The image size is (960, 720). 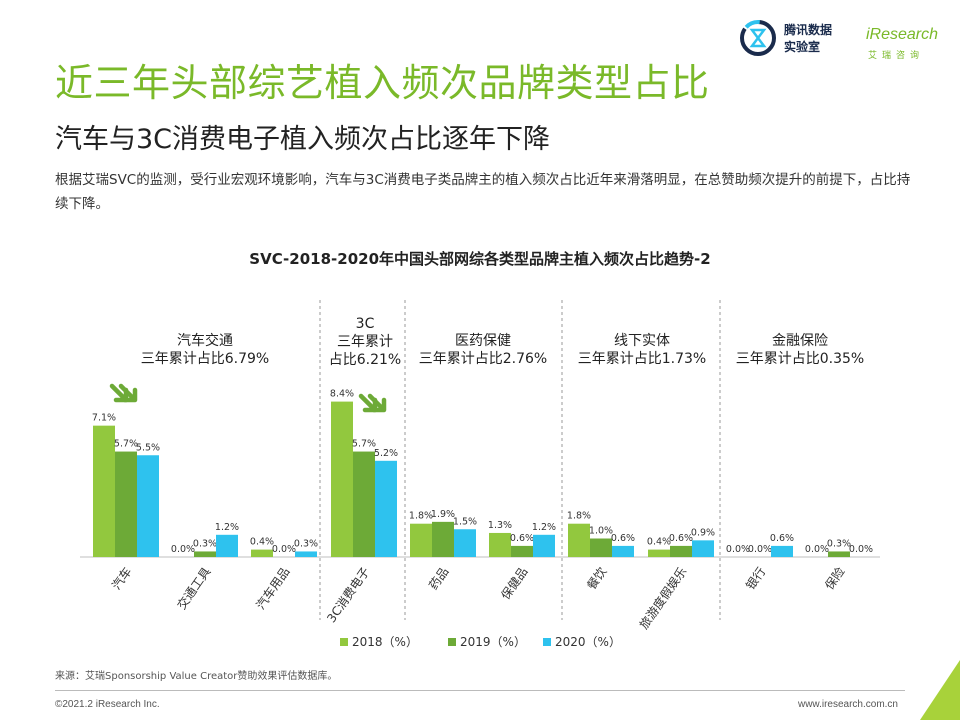 I want to click on group-label: 三年累计, so click(x=365, y=342).